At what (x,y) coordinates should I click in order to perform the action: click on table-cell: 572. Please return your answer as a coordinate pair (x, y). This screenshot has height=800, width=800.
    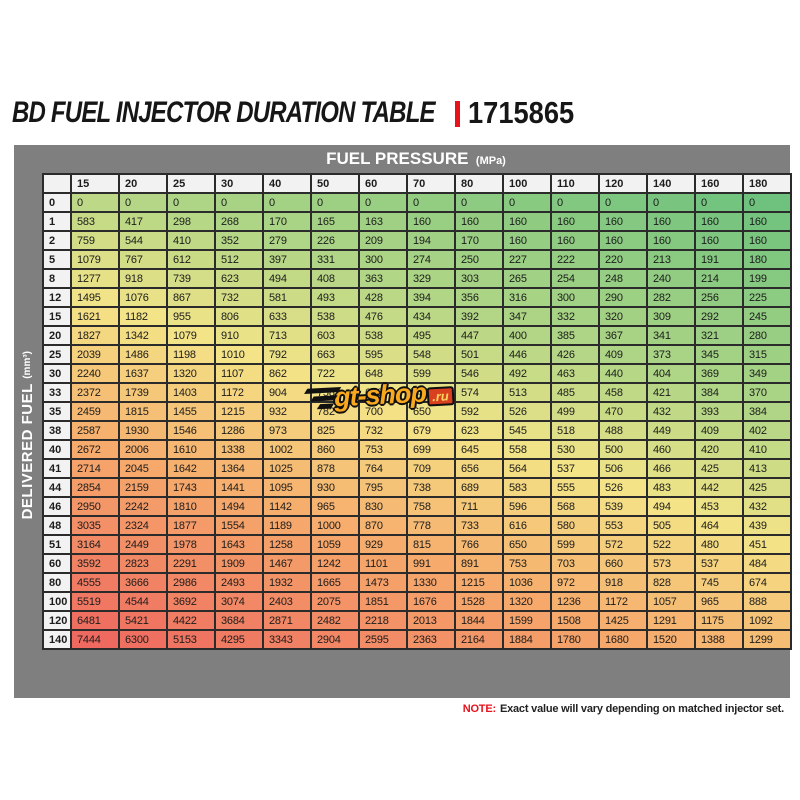
    Looking at the image, I should click on (623, 544).